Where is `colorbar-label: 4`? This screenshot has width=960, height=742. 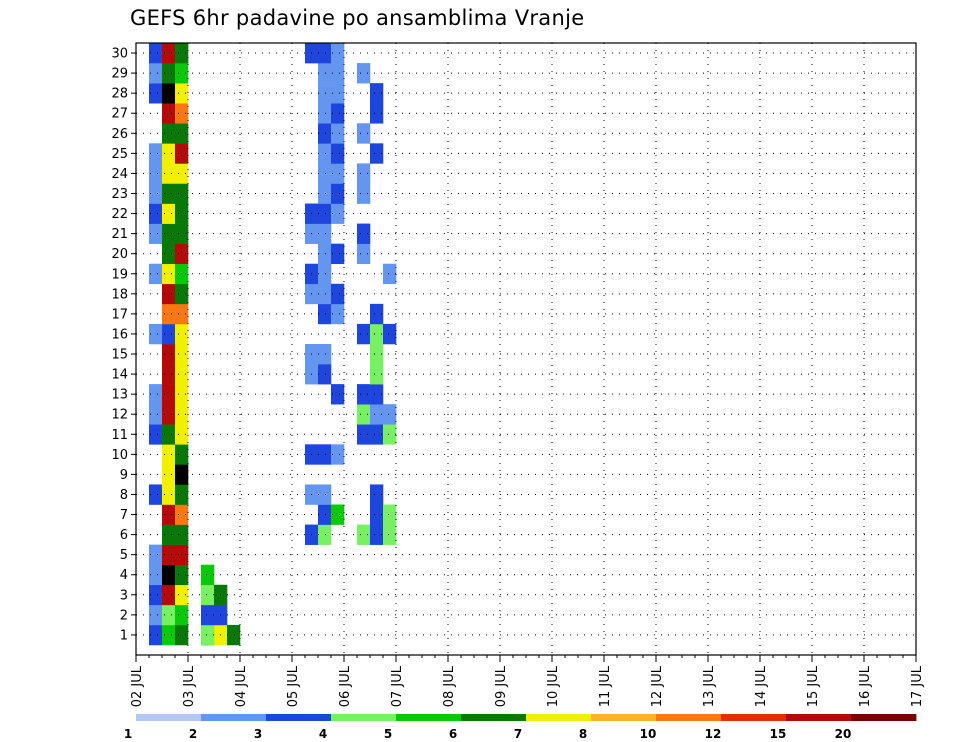 colorbar-label: 4 is located at coordinates (323, 734).